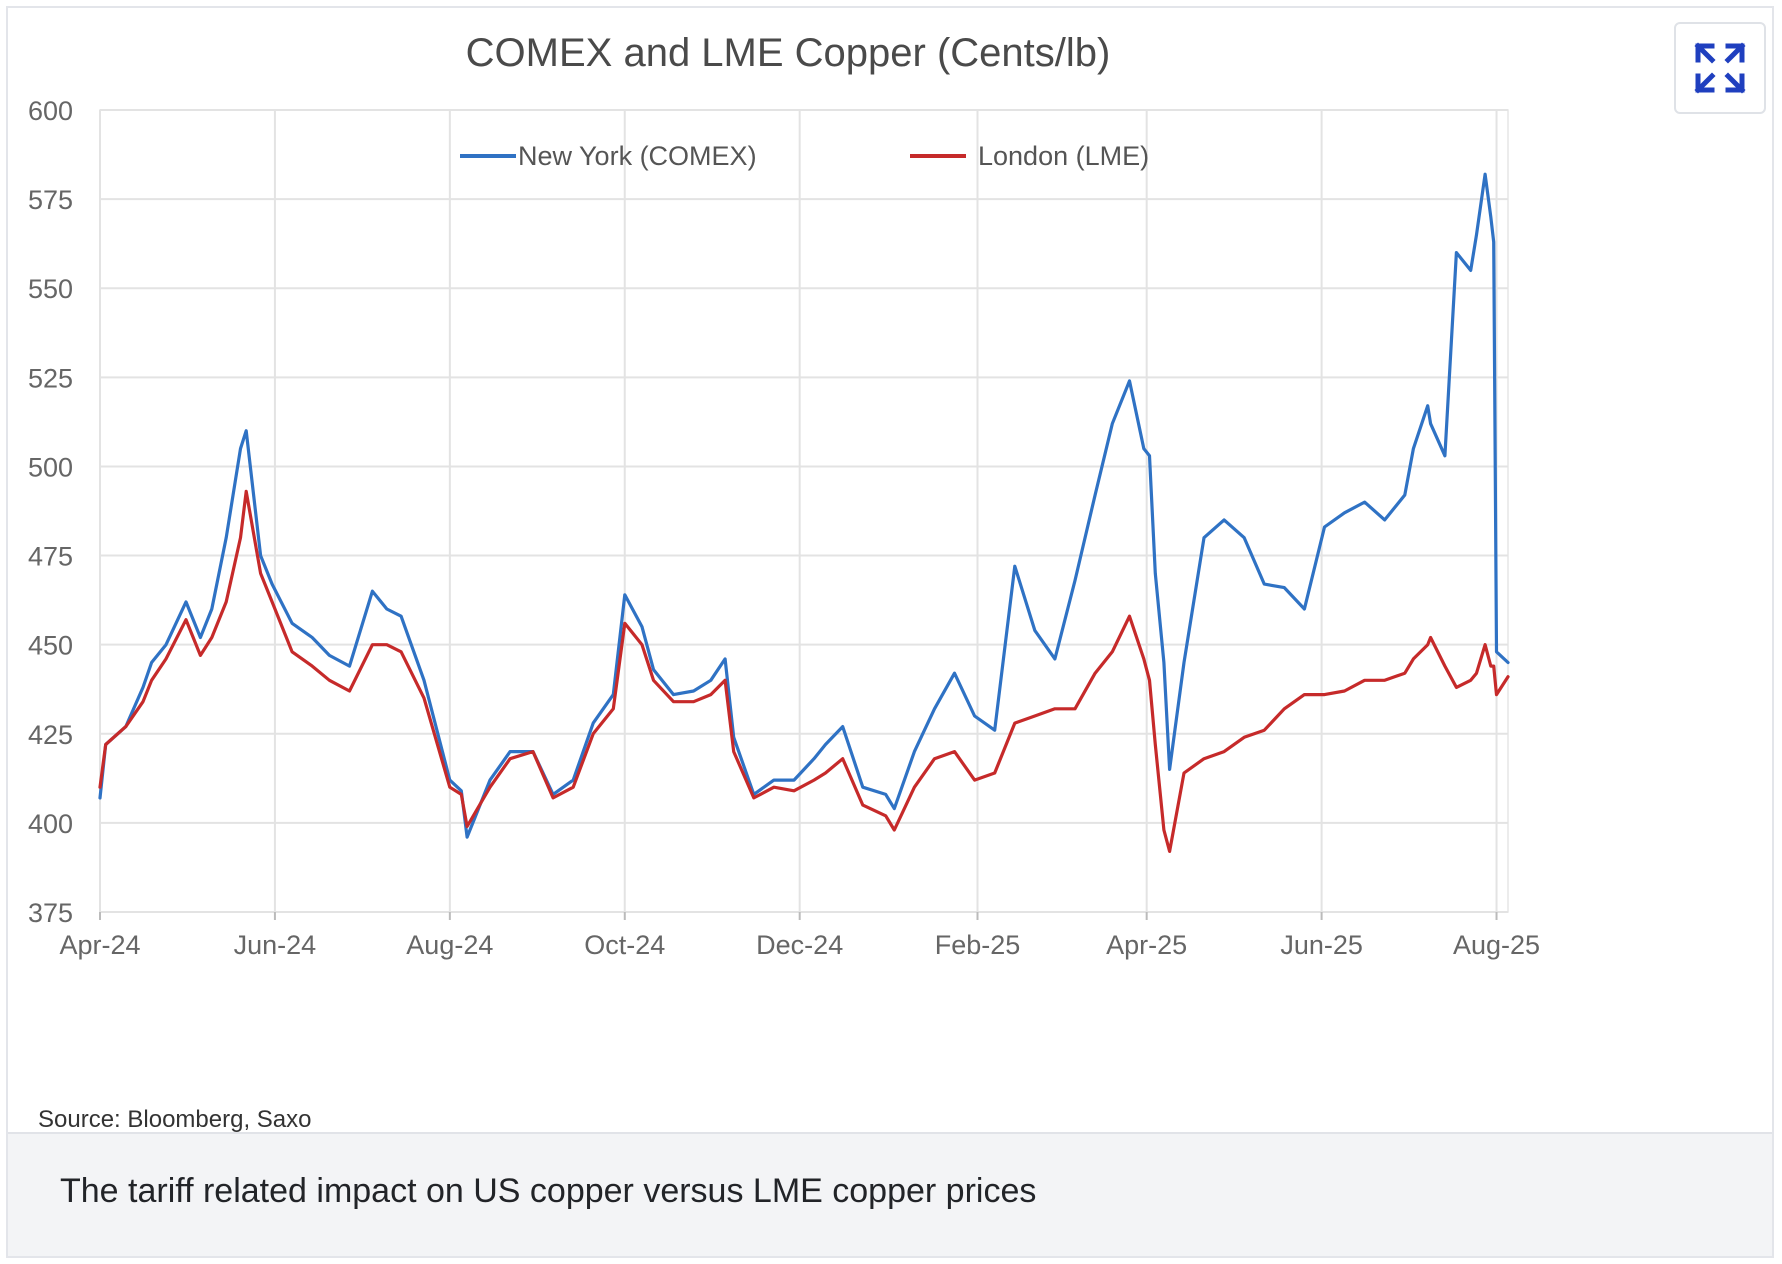 Image resolution: width=1782 pixels, height=1264 pixels. What do you see at coordinates (804, 156) in the screenshot?
I see `legend: New York (COMEX) London (LME)` at bounding box center [804, 156].